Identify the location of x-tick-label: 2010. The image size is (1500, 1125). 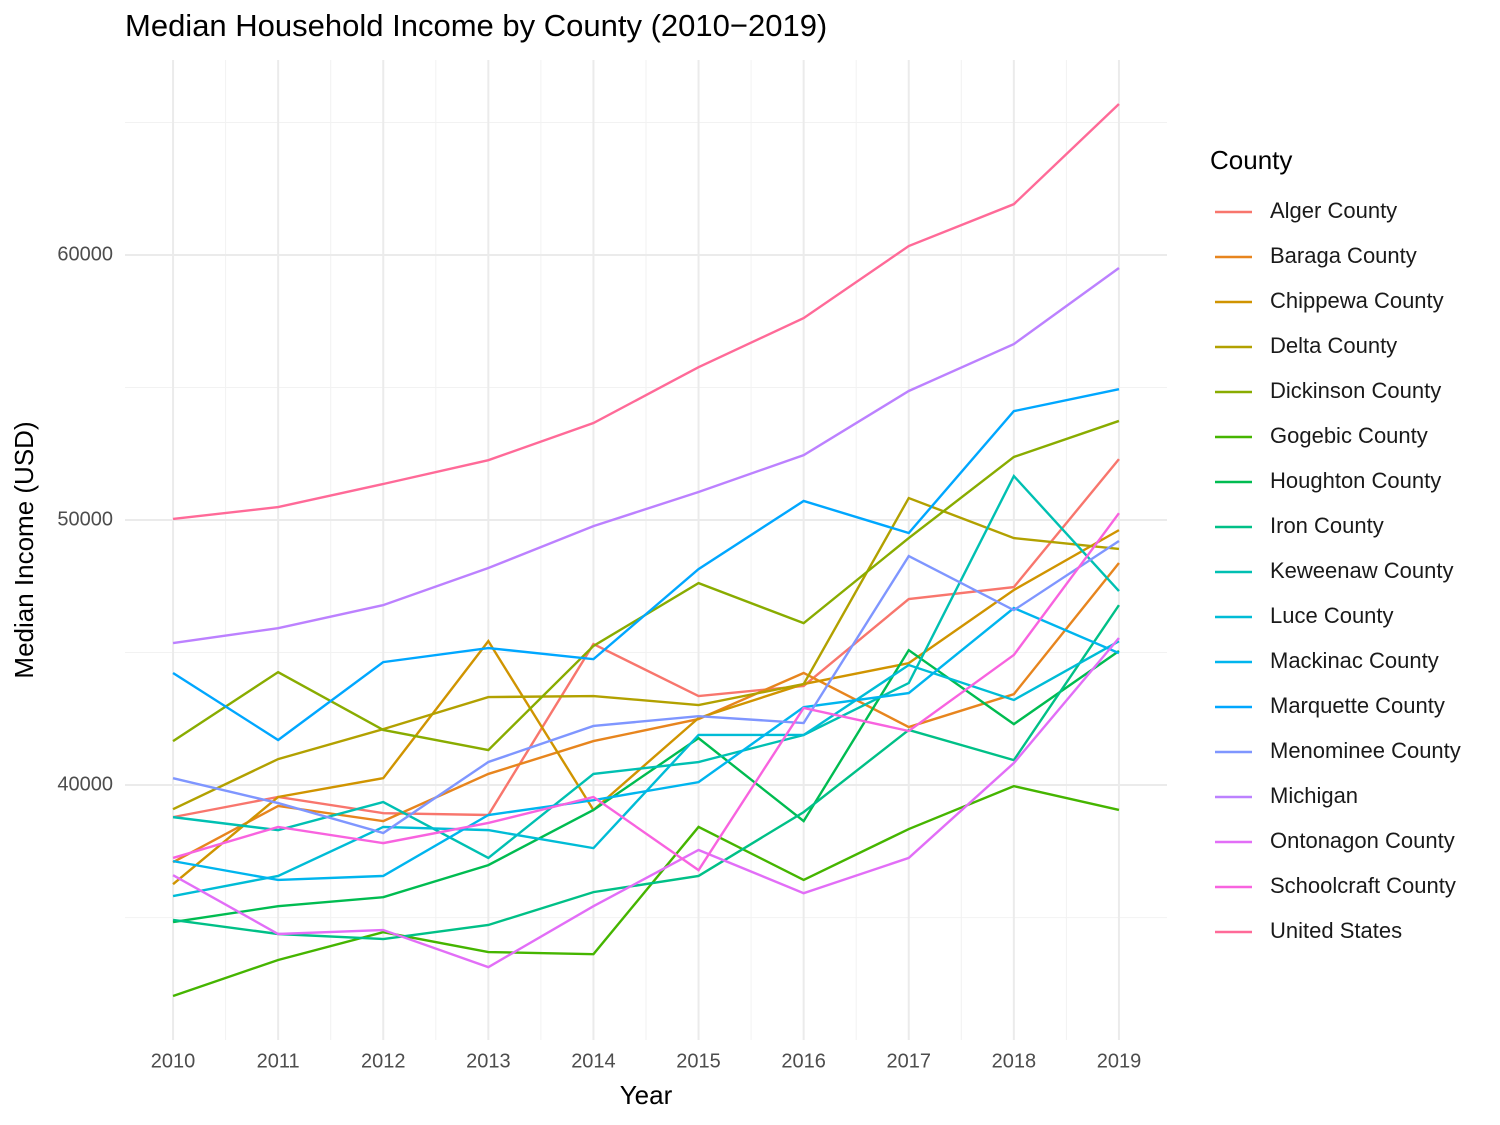
(173, 1061).